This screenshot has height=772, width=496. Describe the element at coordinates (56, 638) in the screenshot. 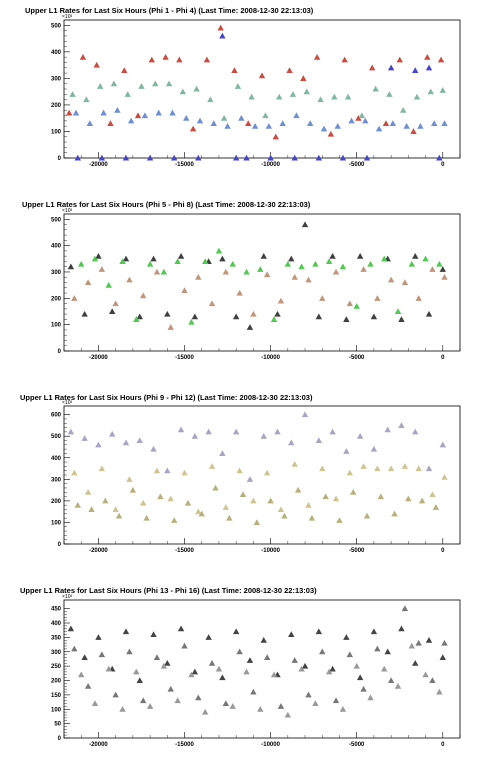

I see `y-tick-label: 350` at that location.